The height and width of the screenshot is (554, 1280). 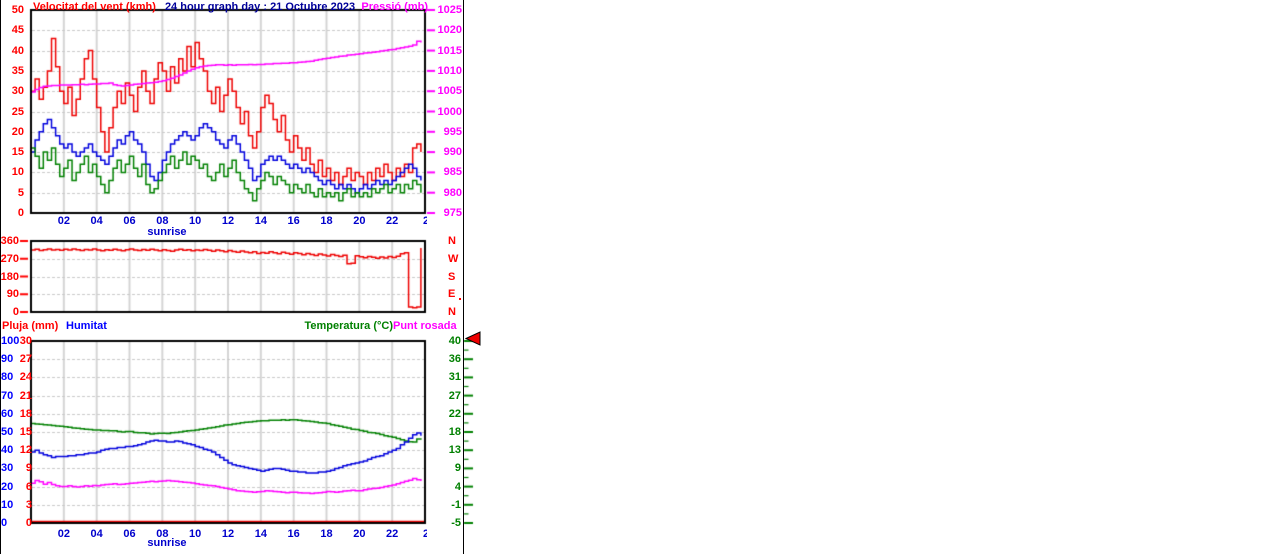 I want to click on humidity-axis-title: Humitat, so click(x=86, y=326).